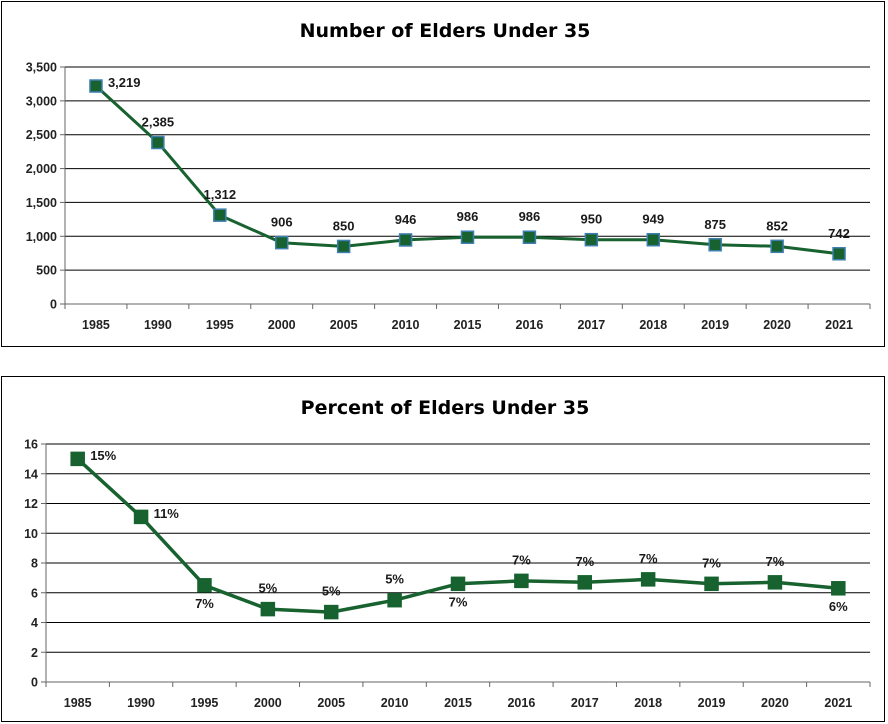  I want to click on data-label: 3,219, so click(124, 82).